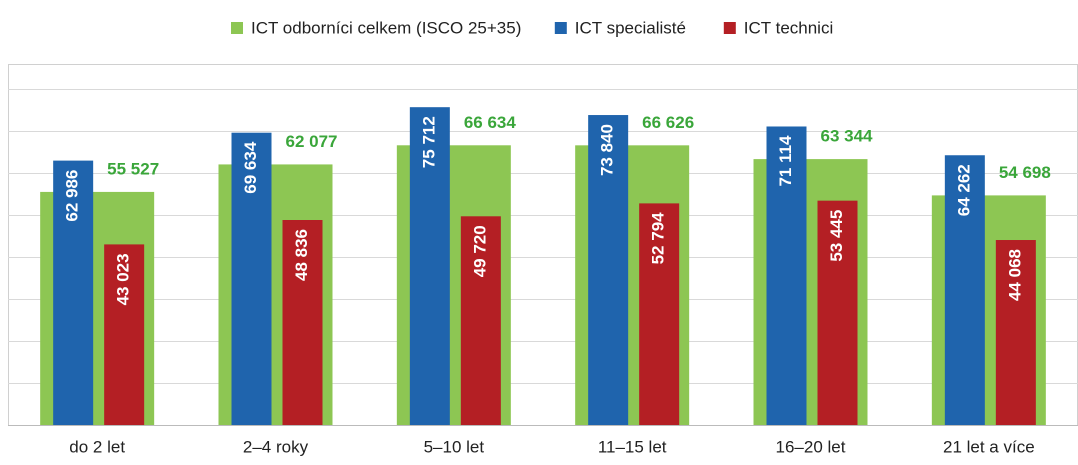 The height and width of the screenshot is (465, 1078). I want to click on value-label: 43 023, so click(123, 279).